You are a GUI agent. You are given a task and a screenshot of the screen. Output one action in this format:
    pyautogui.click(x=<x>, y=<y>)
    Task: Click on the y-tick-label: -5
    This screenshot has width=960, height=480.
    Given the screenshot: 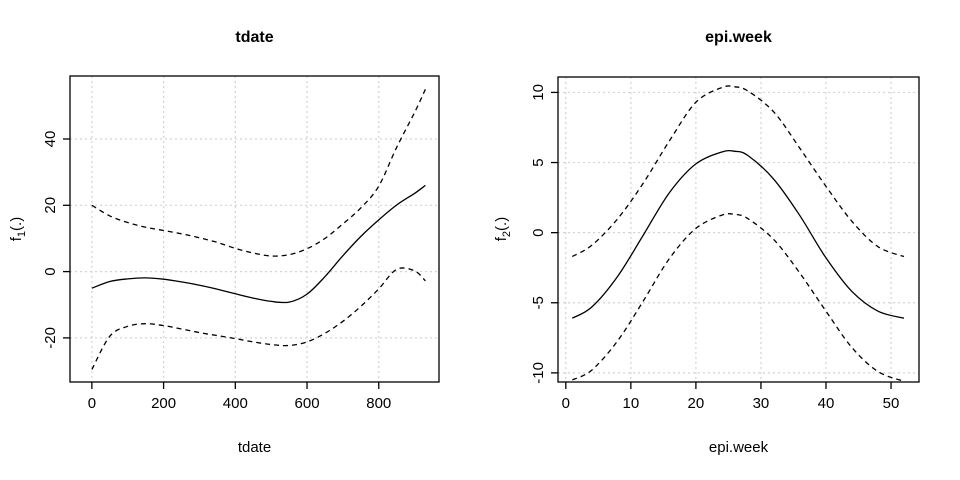 What is the action you would take?
    pyautogui.click(x=538, y=302)
    